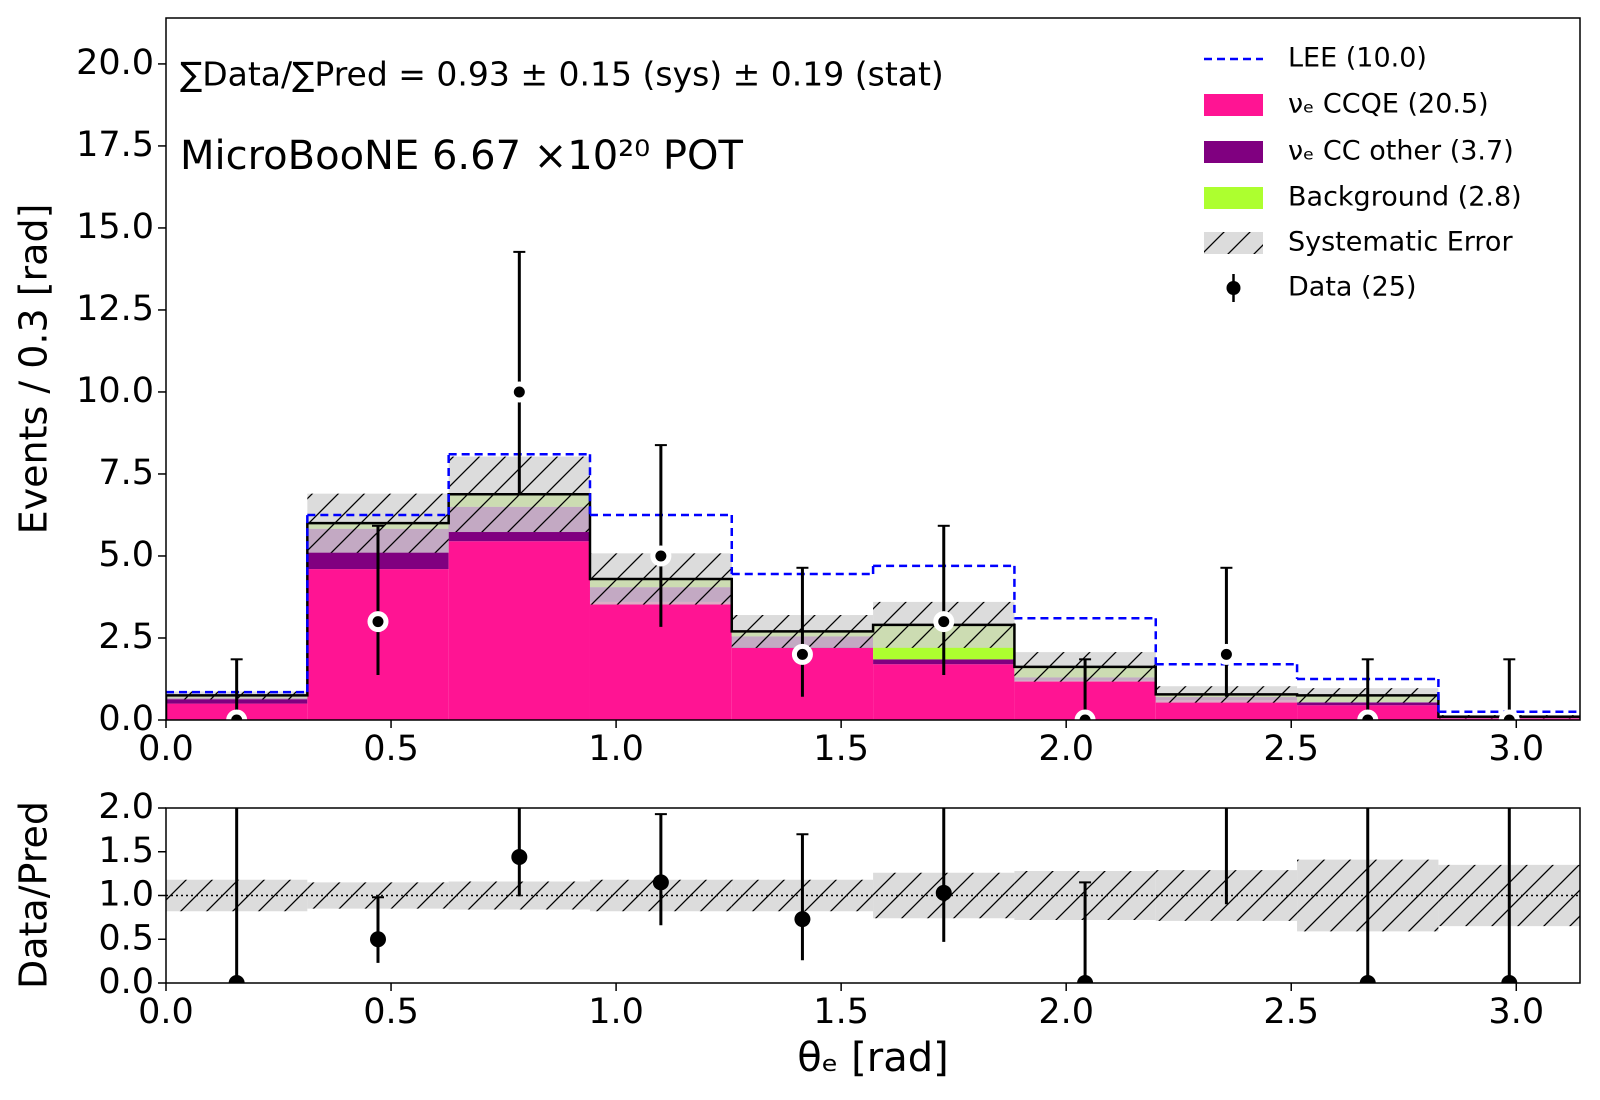  I want to click on y-tick-label: 1.5, so click(126, 851).